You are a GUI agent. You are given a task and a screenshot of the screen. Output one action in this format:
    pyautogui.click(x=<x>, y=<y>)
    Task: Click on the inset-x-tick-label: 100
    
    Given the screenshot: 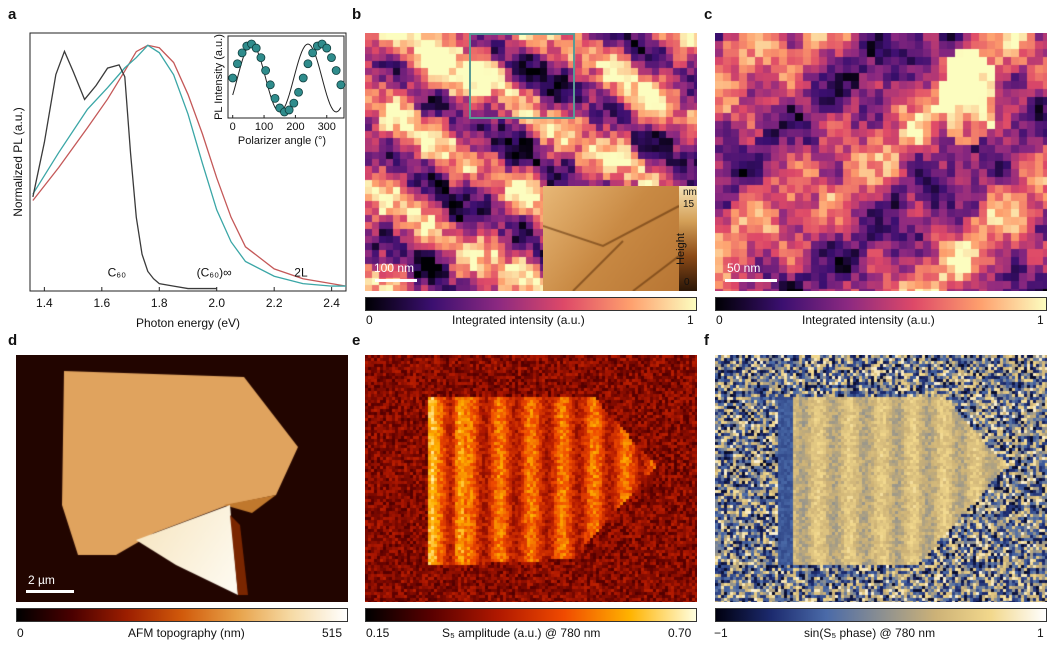 What is the action you would take?
    pyautogui.click(x=264, y=127)
    